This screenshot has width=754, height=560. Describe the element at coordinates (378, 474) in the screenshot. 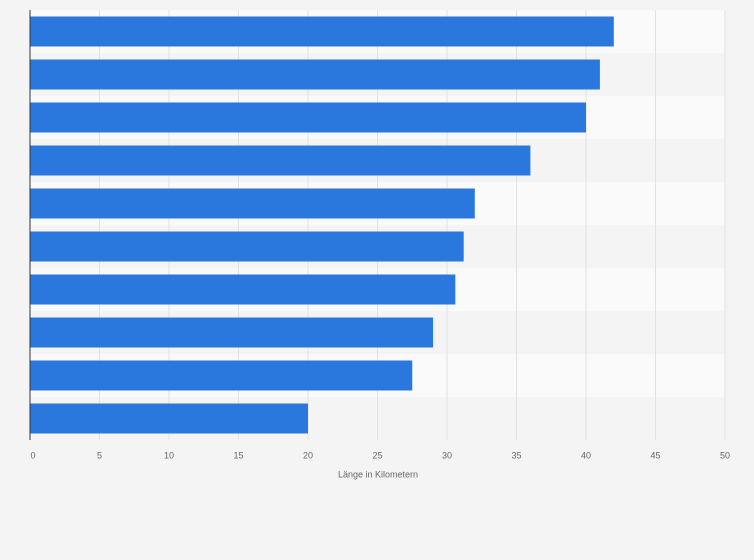

I see `x-axis-title: Länge in Kilometern` at that location.